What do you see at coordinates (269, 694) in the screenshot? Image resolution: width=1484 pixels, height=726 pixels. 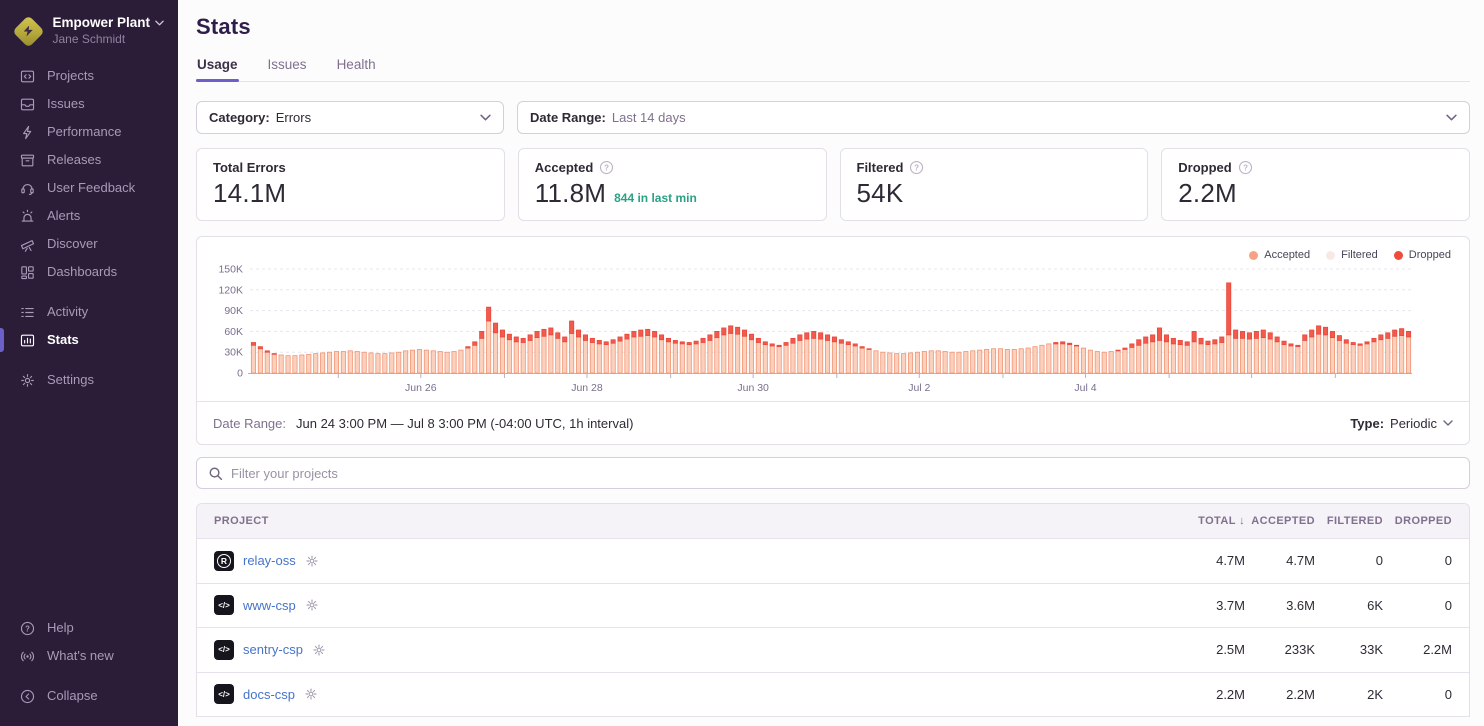 I see `project-link: docs-csp` at bounding box center [269, 694].